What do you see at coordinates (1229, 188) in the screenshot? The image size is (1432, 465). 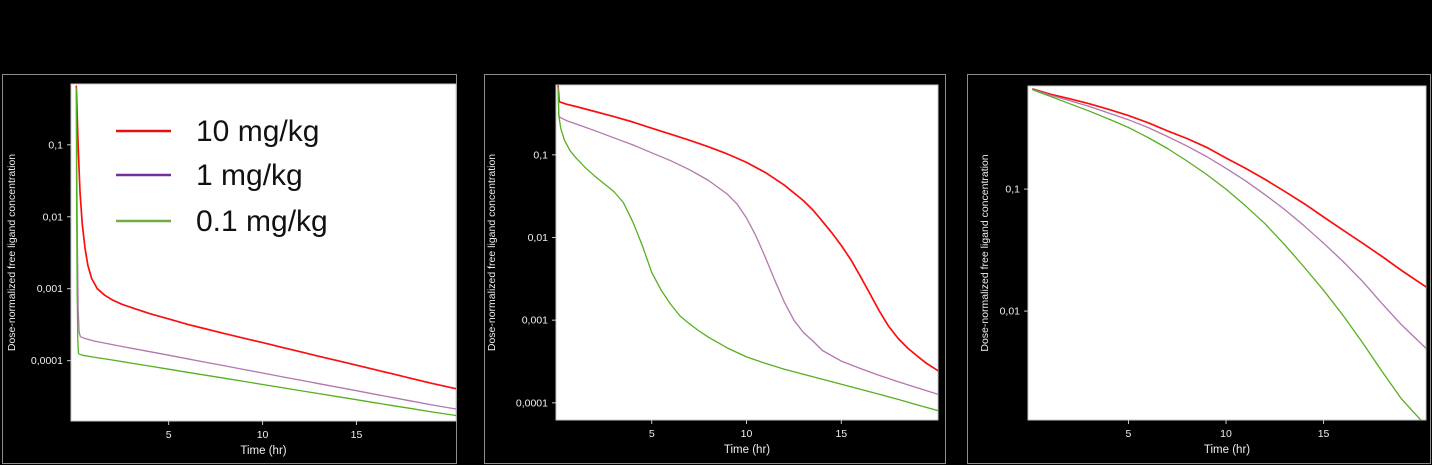 I see `series-line-10-mg-kg` at bounding box center [1229, 188].